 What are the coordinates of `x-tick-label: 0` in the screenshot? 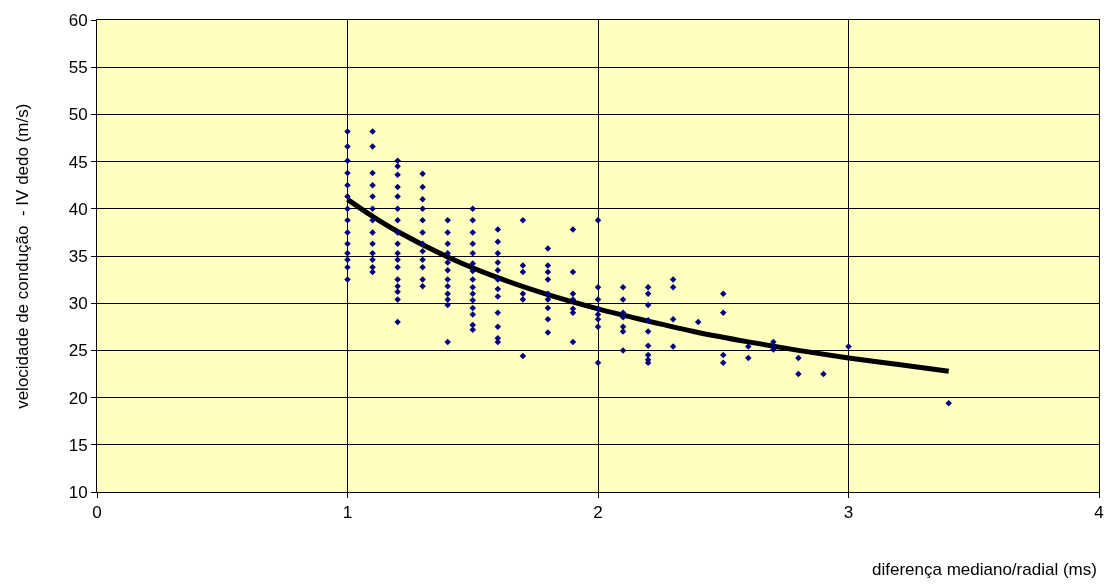 It's located at (97, 513).